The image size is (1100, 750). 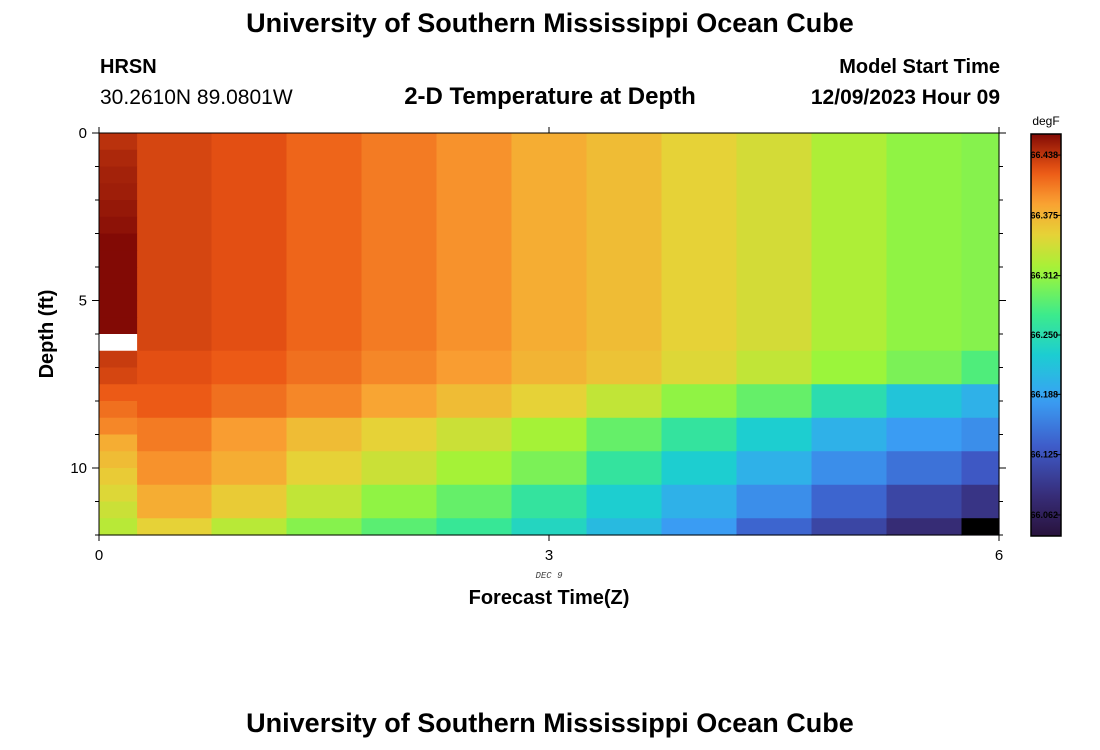 What do you see at coordinates (550, 96) in the screenshot?
I see `chart-subtitle: 2-D Temperature at Depth` at bounding box center [550, 96].